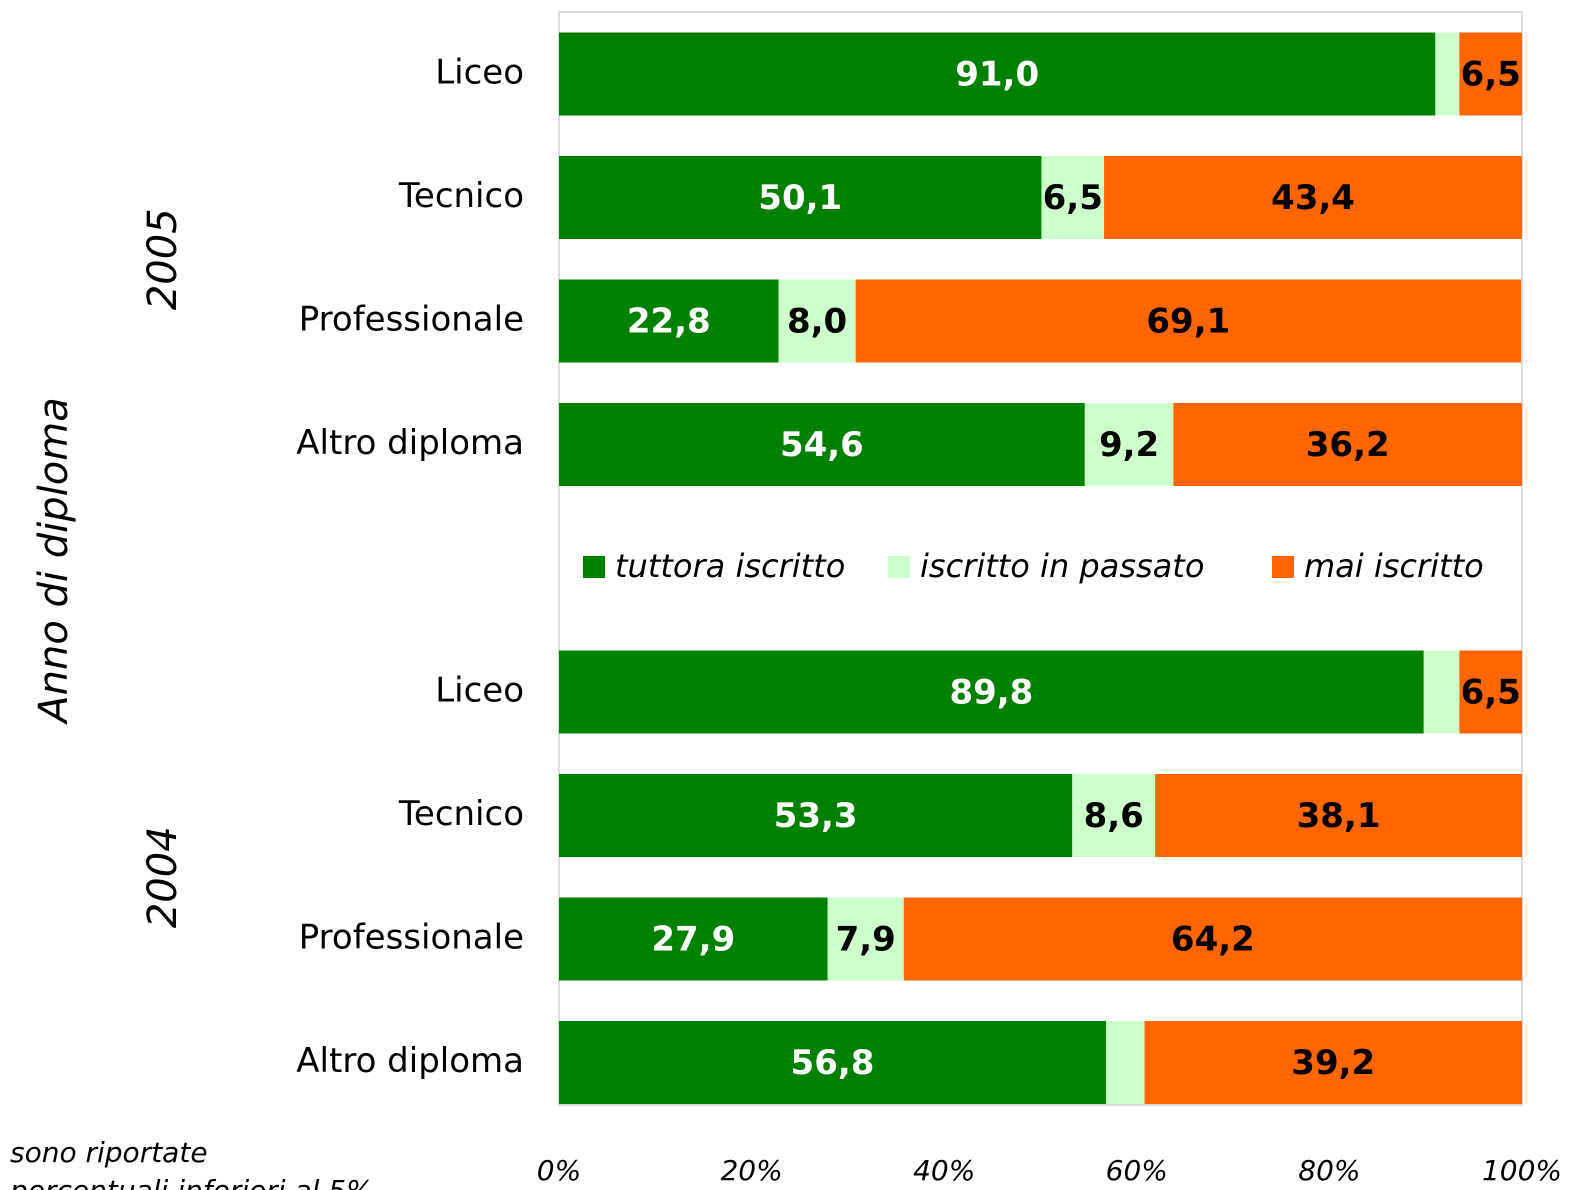 This screenshot has width=1576, height=1190. I want to click on legend-label: iscritto in passato, so click(1062, 566).